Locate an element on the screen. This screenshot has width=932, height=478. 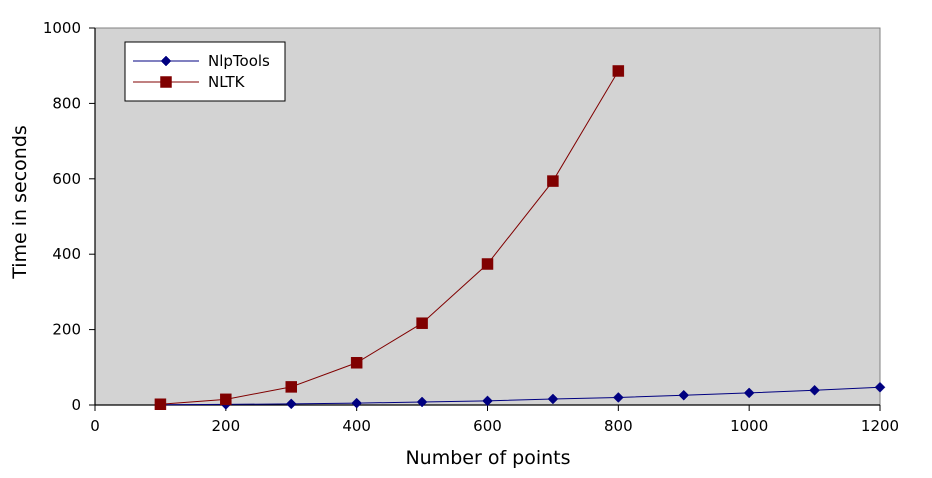
y-tick-label: 400 is located at coordinates (66, 254).